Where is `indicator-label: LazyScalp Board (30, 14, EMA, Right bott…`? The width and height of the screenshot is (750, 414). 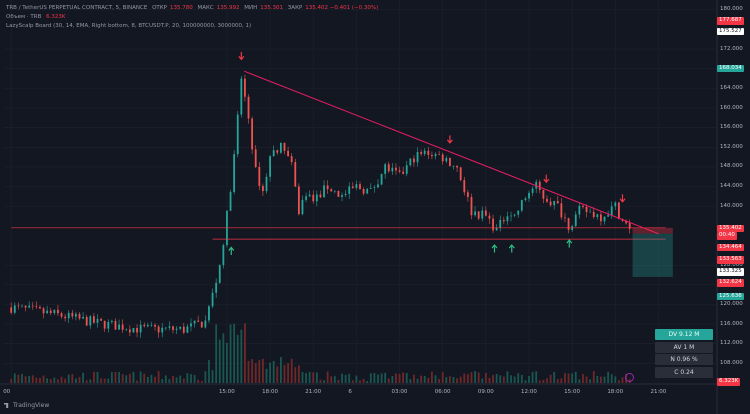 indicator-label: LazyScalp Board (30, 14, EMA, Right bott… is located at coordinates (129, 26).